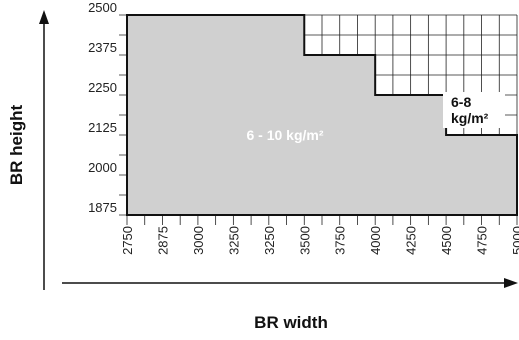 The image size is (519, 340). I want to click on x-tick-label: 4000, so click(375, 240).